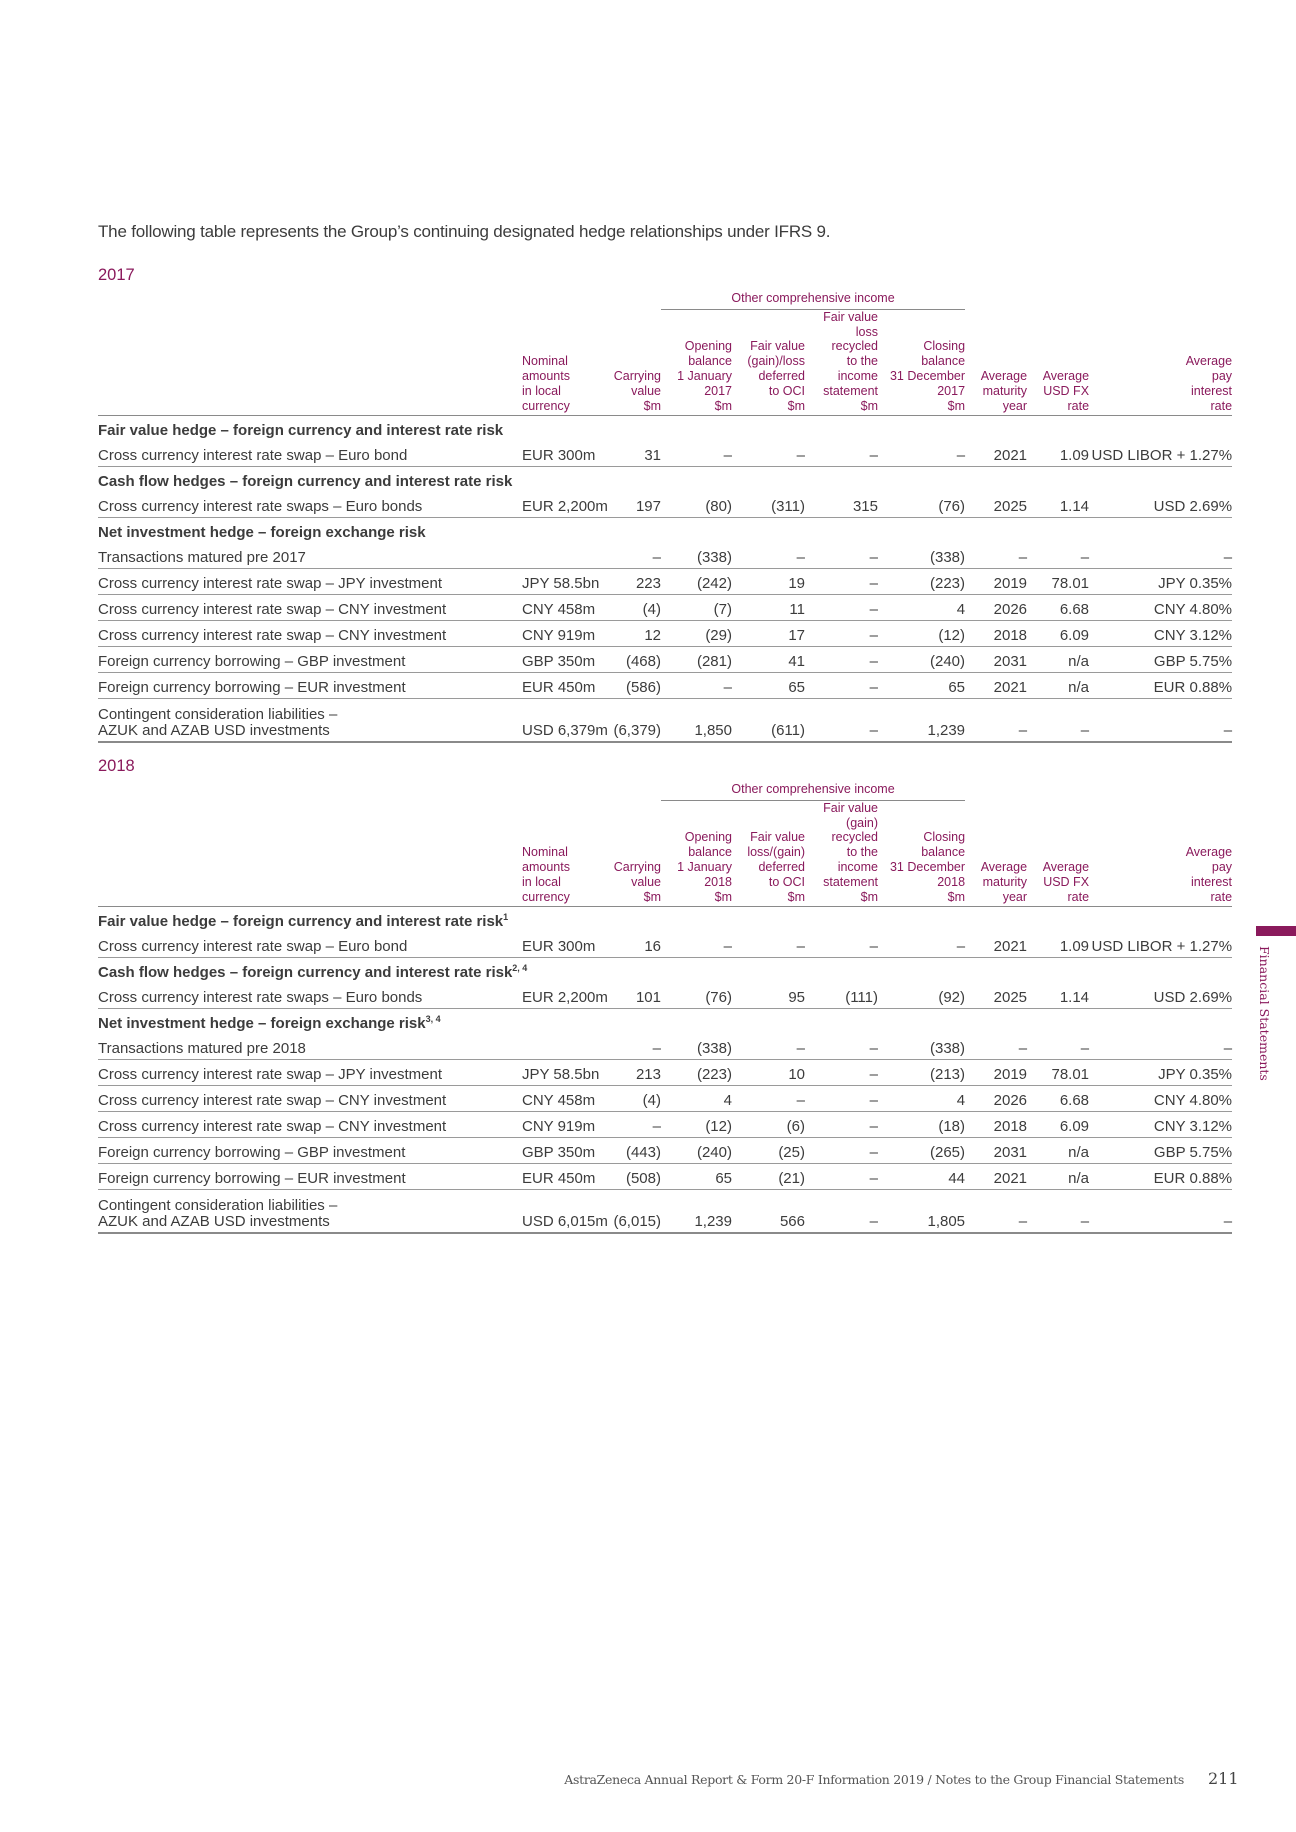  Describe the element at coordinates (696, 1212) in the screenshot. I see `cell-opening-balance: 1,239` at that location.